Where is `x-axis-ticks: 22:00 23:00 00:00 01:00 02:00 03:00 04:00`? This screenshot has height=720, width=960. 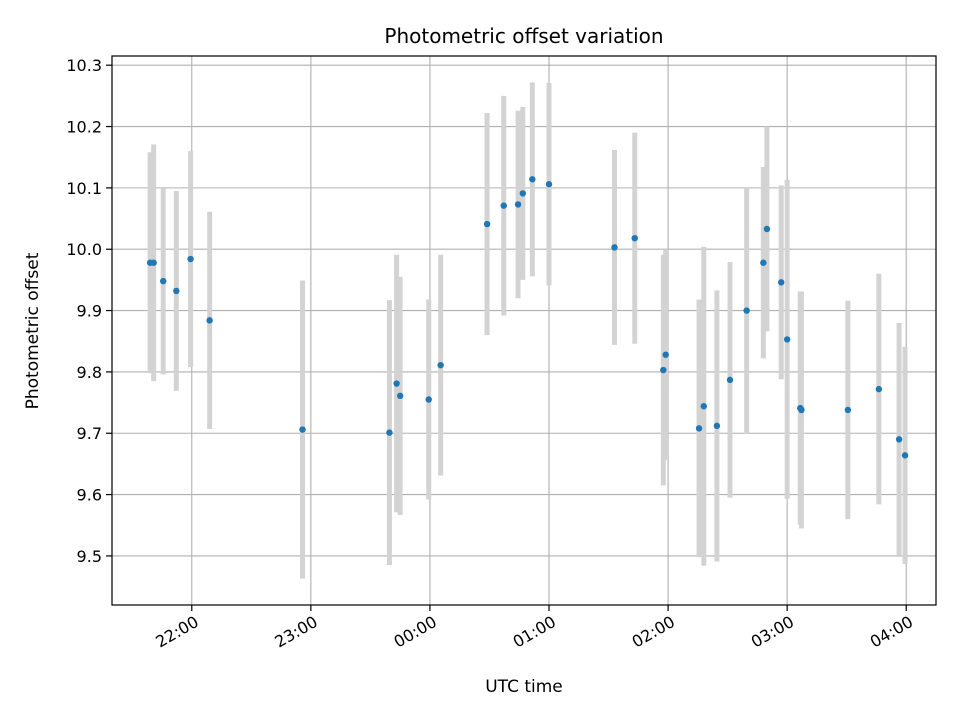 x-axis-ticks: 22:00 23:00 00:00 01:00 02:00 03:00 04:00 is located at coordinates (534, 628).